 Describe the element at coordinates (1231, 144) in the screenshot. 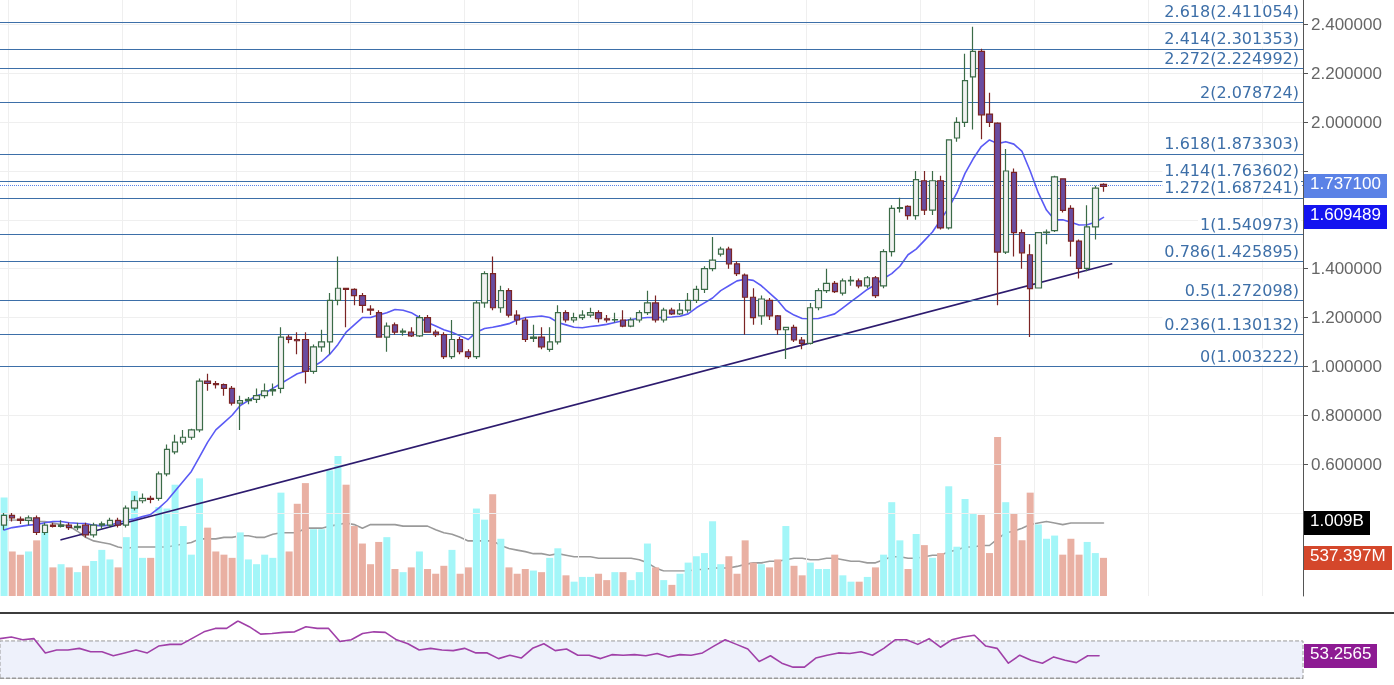

I see `ref-line-label: 1.618(1.873303)` at that location.